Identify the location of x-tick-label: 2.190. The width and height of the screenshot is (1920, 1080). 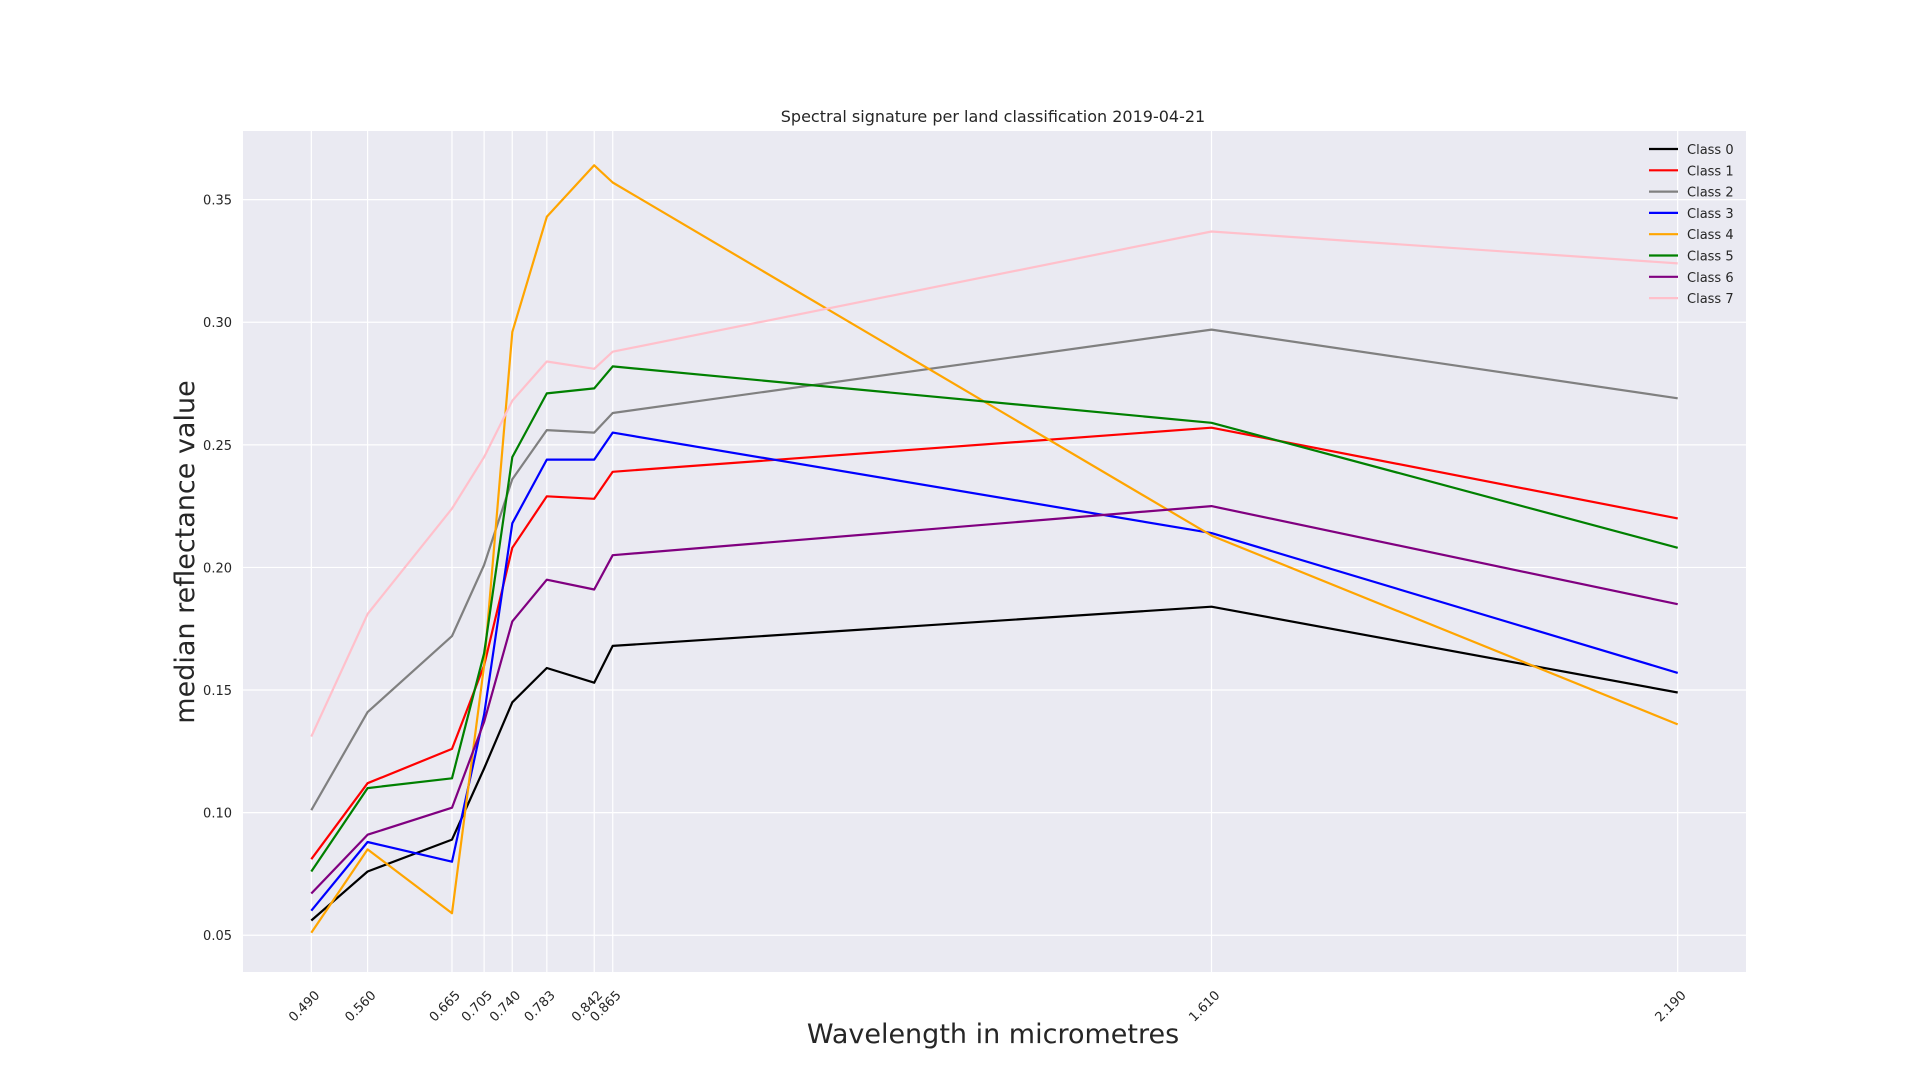
(1671, 1006).